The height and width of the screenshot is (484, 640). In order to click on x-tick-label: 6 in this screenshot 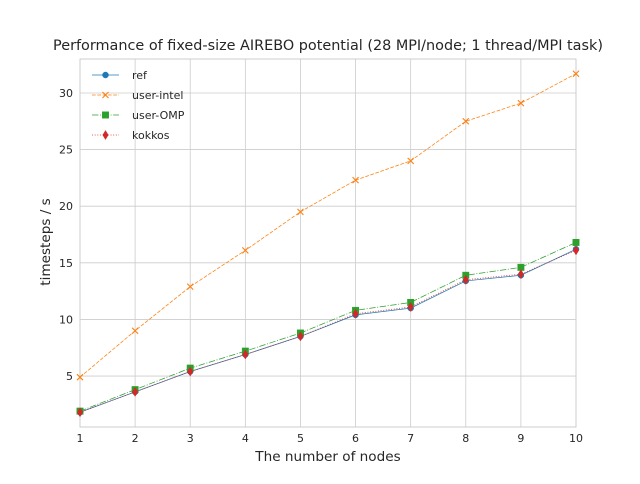, I will do `click(355, 438)`.